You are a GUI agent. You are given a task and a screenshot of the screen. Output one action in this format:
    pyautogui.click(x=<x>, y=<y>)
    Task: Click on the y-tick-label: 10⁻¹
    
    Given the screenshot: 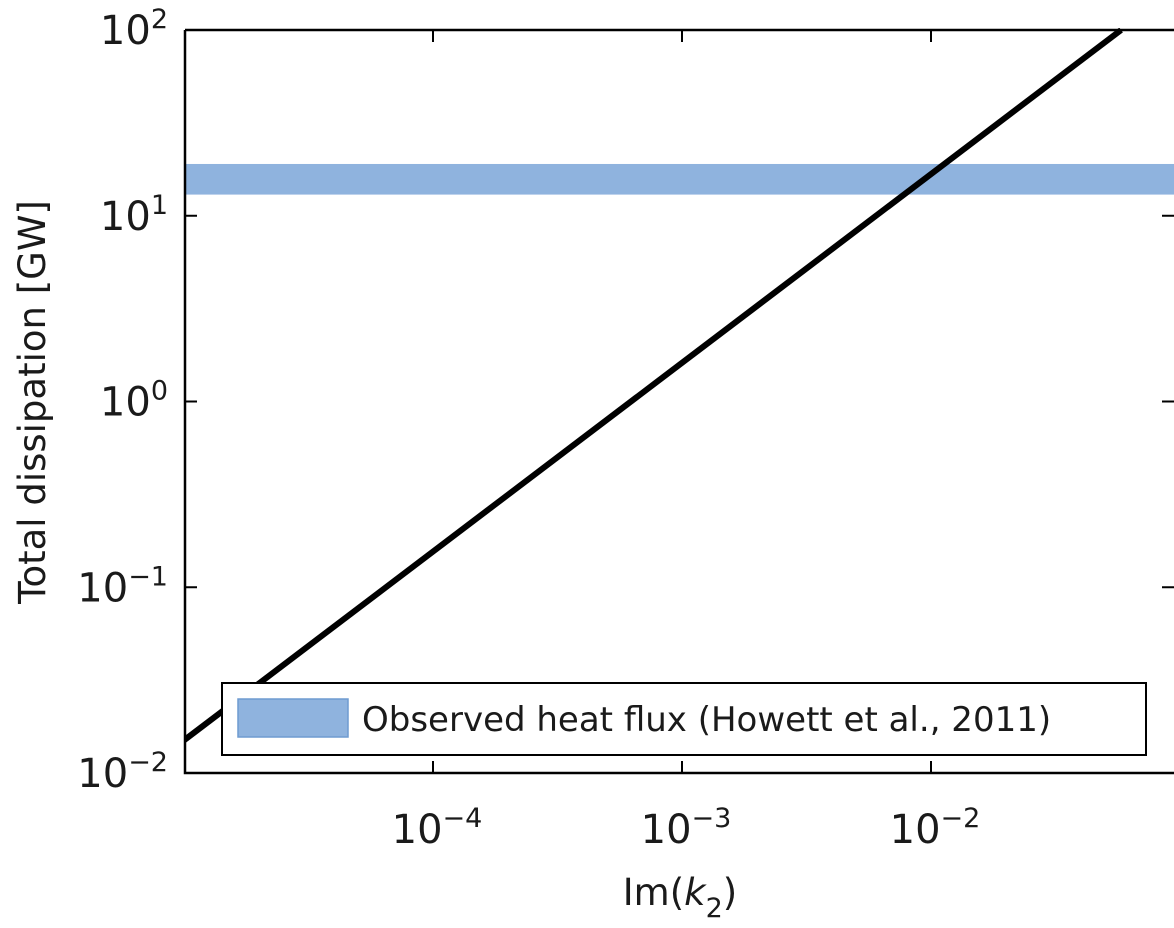 What is the action you would take?
    pyautogui.click(x=122, y=586)
    